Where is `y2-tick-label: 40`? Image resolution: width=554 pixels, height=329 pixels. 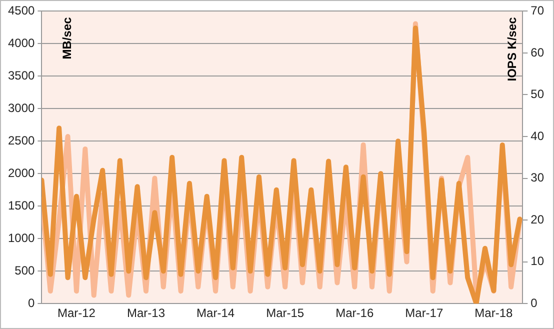
y2-tick-label: 40 is located at coordinates (537, 135).